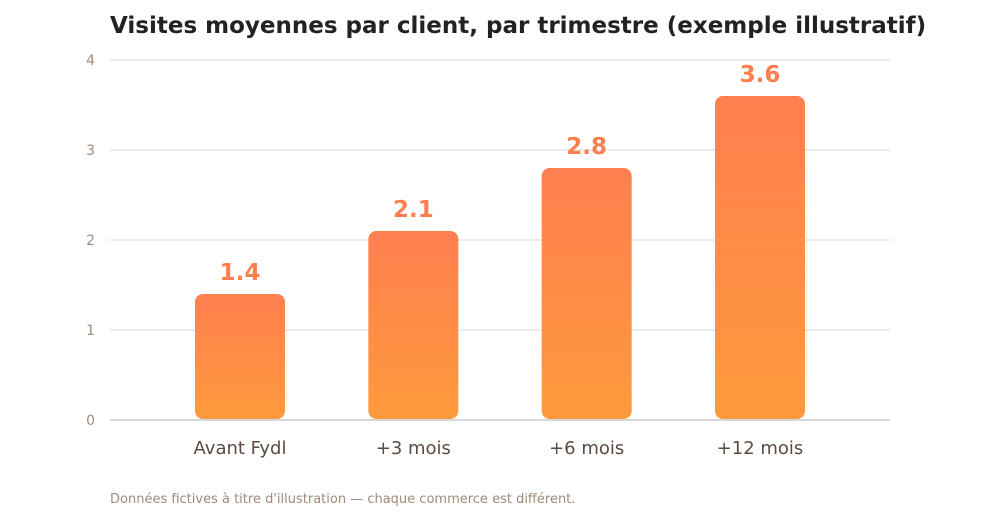 This screenshot has height=520, width=1000. I want to click on bar-value-label: 2.1, so click(413, 210).